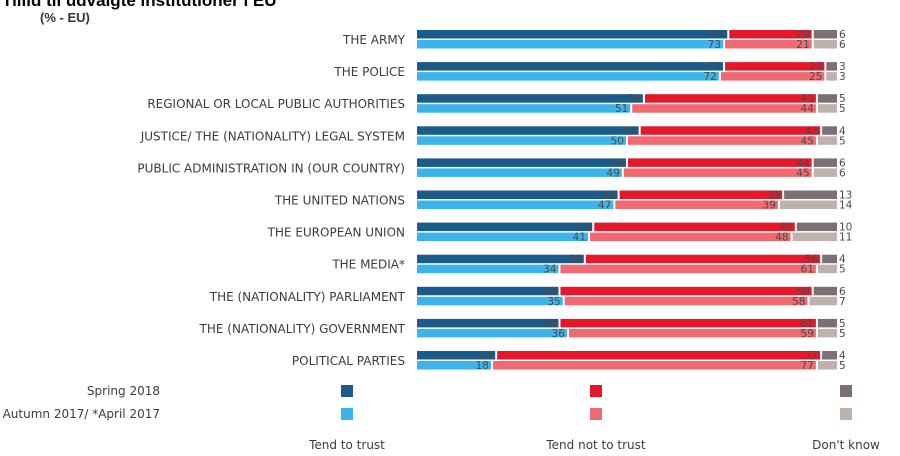 The width and height of the screenshot is (900, 456). Describe the element at coordinates (346, 445) in the screenshot. I see `legend-category-label: Tend to trust` at that location.